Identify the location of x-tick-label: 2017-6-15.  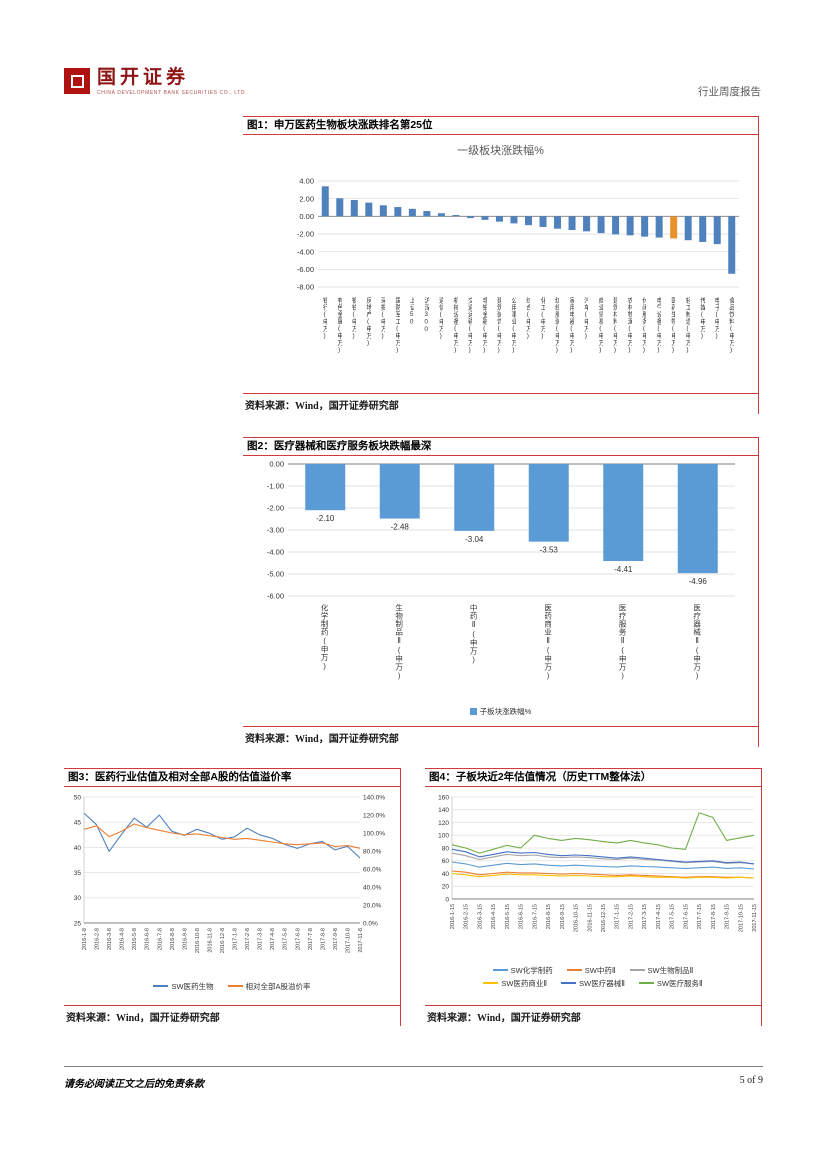
(686, 916).